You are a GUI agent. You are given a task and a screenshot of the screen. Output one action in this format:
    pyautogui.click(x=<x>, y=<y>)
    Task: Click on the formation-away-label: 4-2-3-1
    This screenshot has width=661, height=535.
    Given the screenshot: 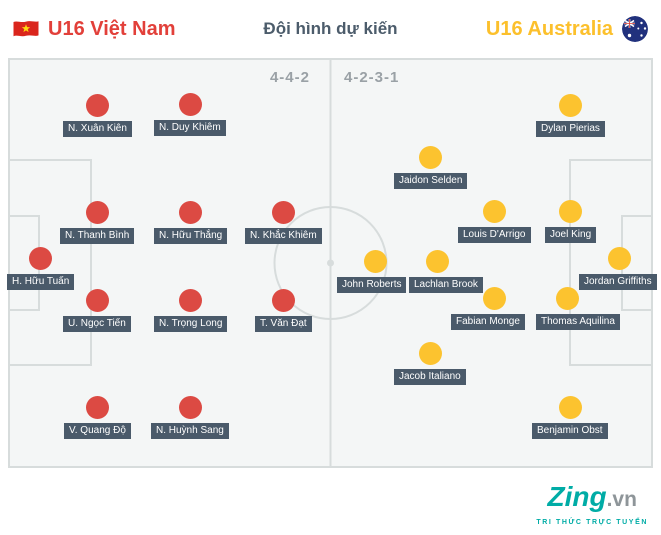 What is the action you would take?
    pyautogui.click(x=372, y=77)
    